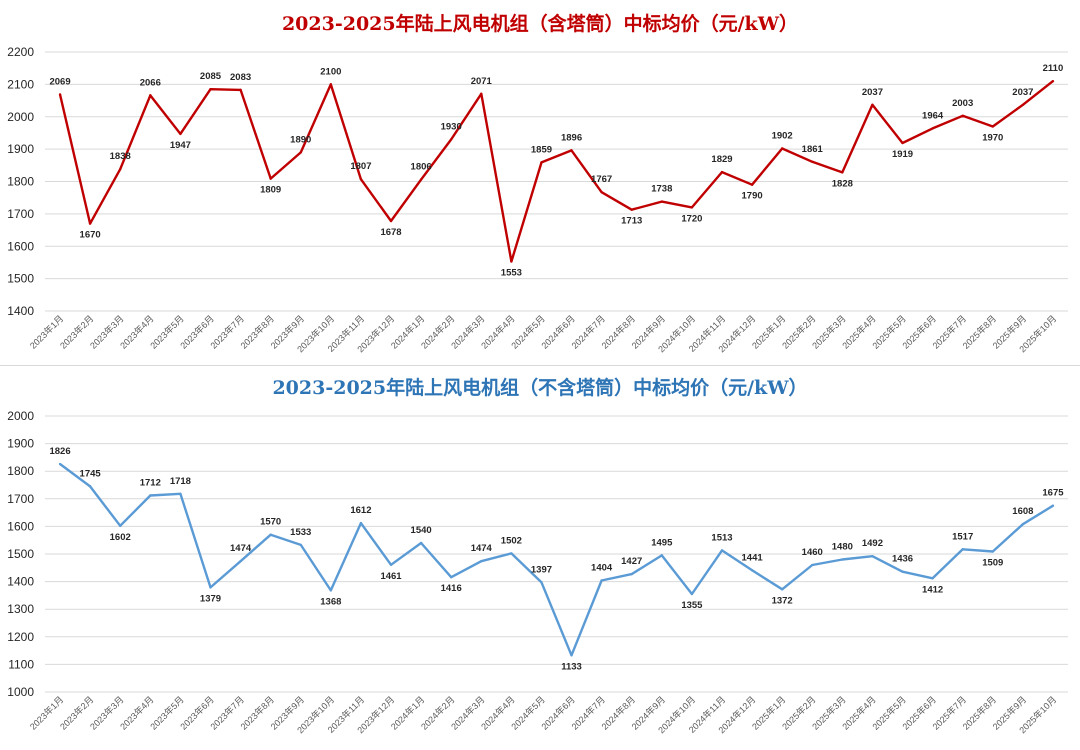 This screenshot has width=1080, height=750. I want to click on data-label: 1720, so click(691, 218).